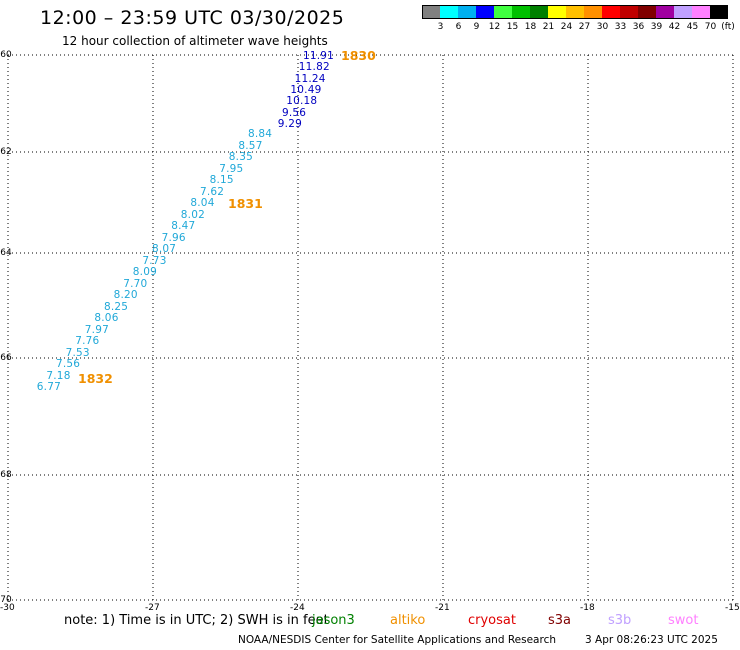 This screenshot has height=650, width=740. What do you see at coordinates (183, 226) in the screenshot?
I see `swh-label: 8.47` at bounding box center [183, 226].